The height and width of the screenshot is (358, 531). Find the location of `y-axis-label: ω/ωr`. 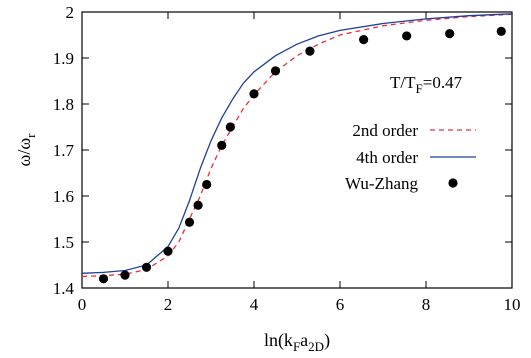

y-axis-label: ω/ωr is located at coordinates (26, 150).